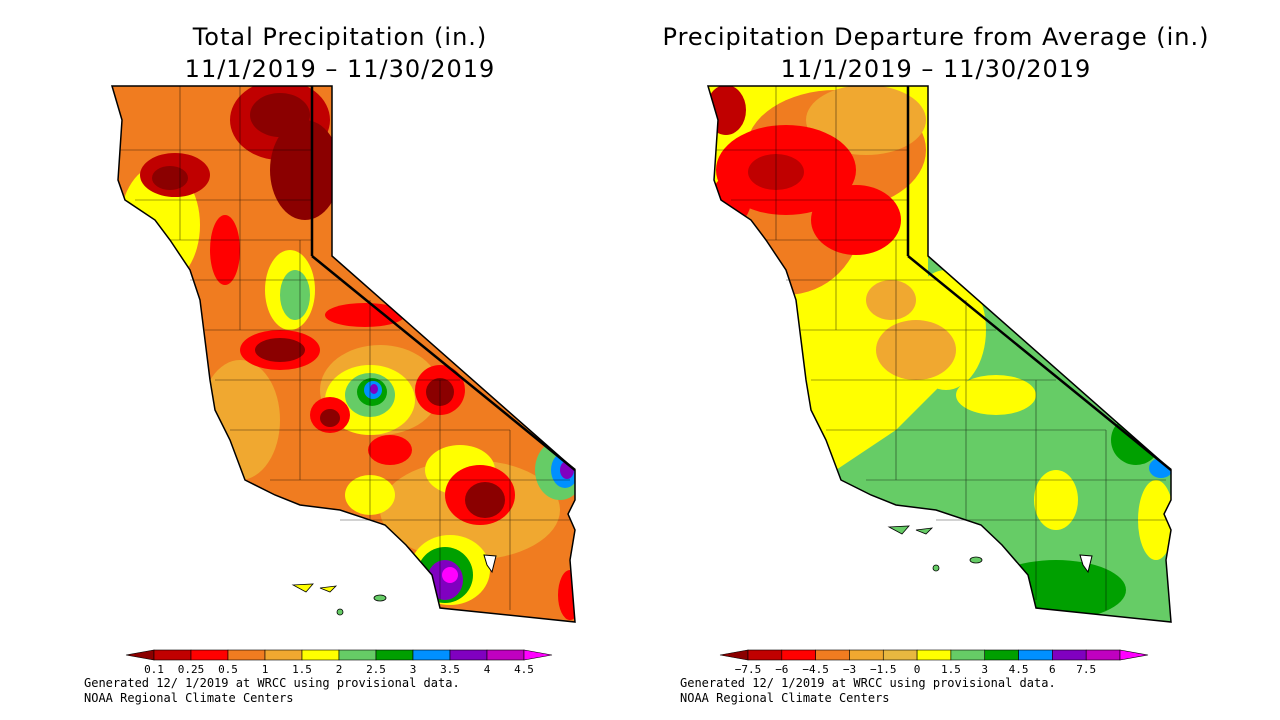 This screenshot has width=1280, height=720. Describe the element at coordinates (191, 669) in the screenshot. I see `legend-label: 0.25` at that location.